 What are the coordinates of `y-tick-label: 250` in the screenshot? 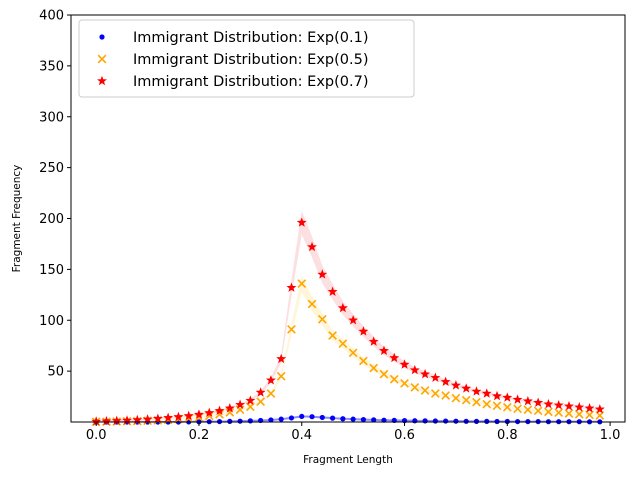 It's located at (51, 168).